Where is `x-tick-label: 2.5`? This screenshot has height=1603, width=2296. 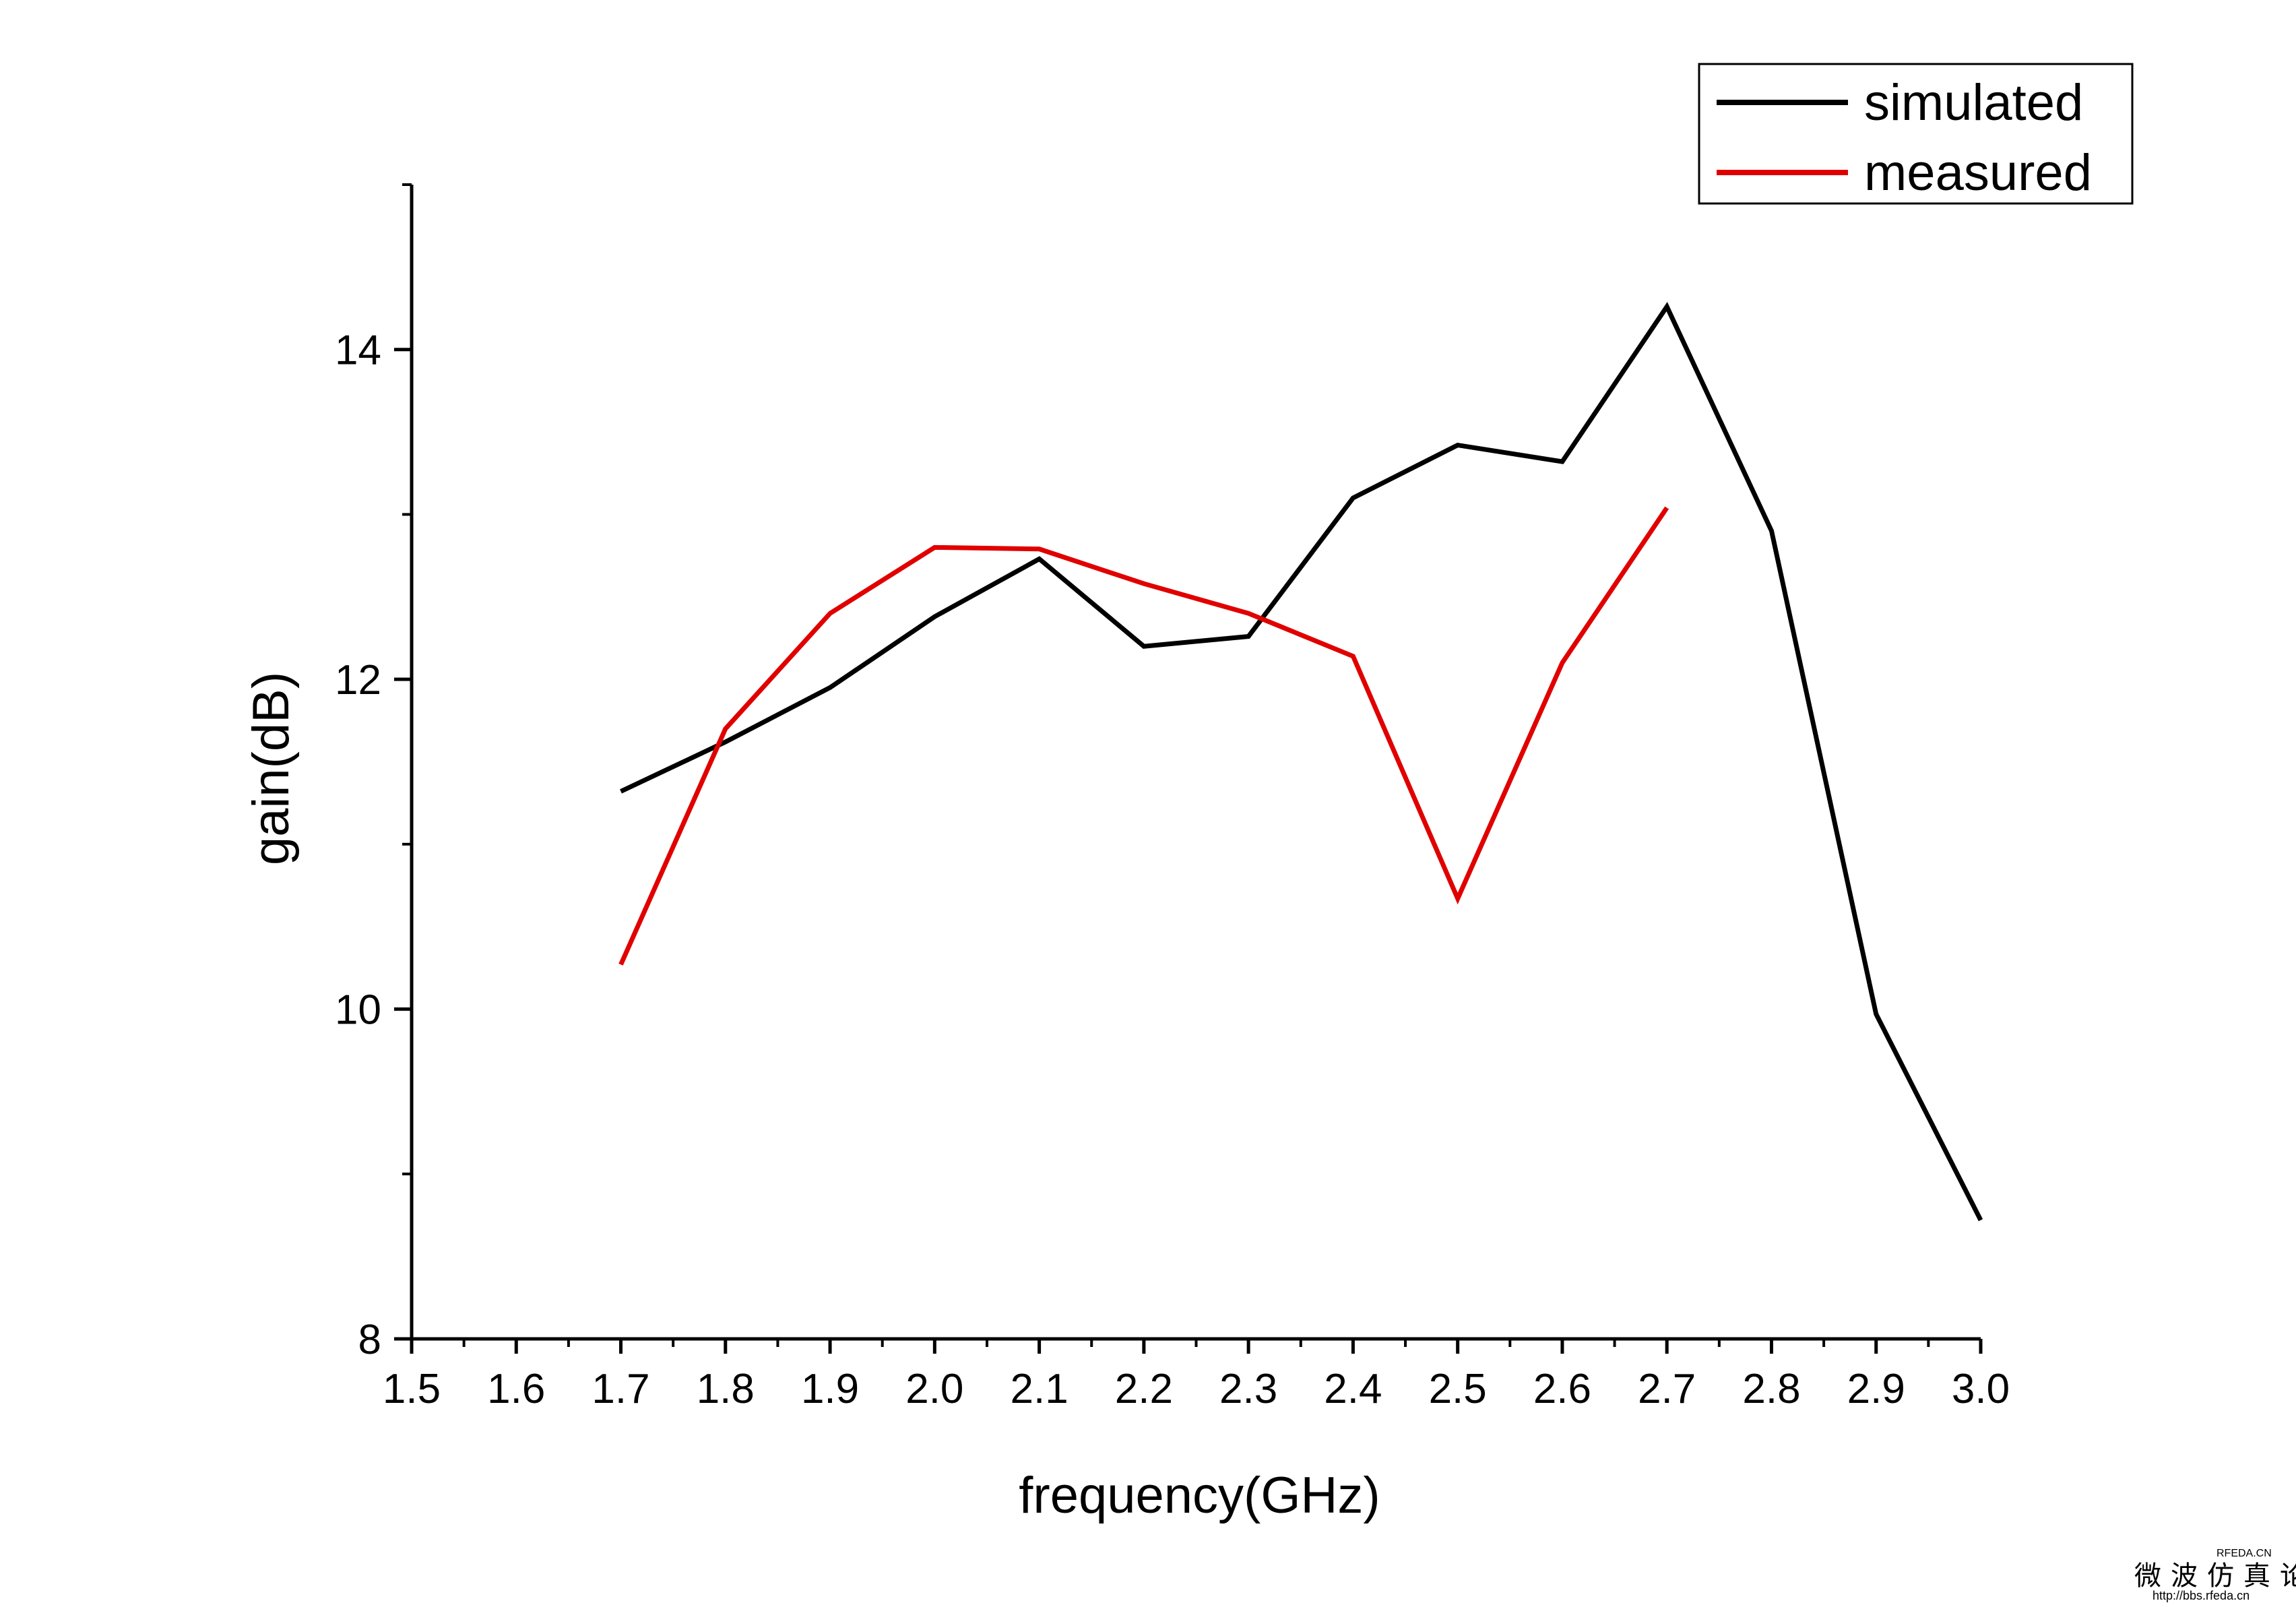
x-tick-label: 2.5 is located at coordinates (1458, 1389).